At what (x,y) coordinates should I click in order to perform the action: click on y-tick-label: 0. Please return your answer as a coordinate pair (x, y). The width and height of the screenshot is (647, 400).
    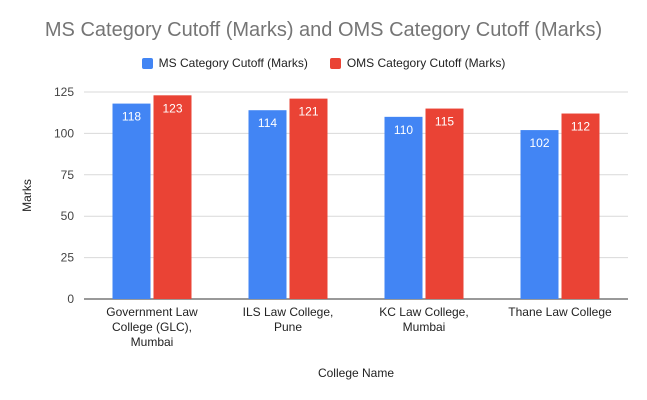
    Looking at the image, I should click on (70, 299).